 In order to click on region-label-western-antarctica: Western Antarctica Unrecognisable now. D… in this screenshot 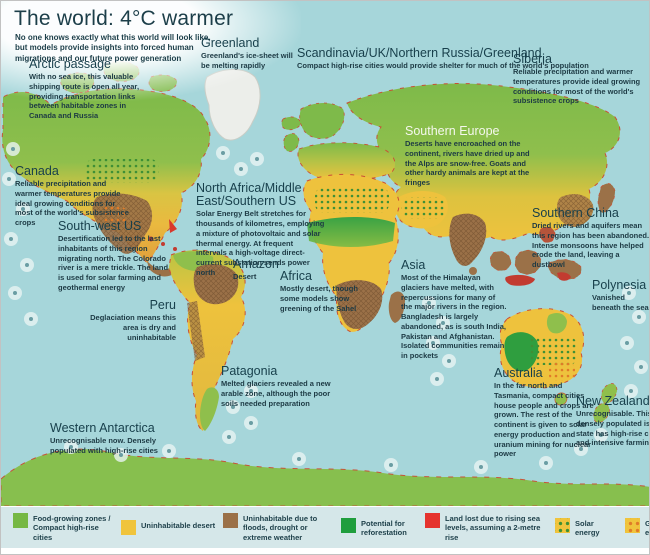, I will do `click(120, 438)`.